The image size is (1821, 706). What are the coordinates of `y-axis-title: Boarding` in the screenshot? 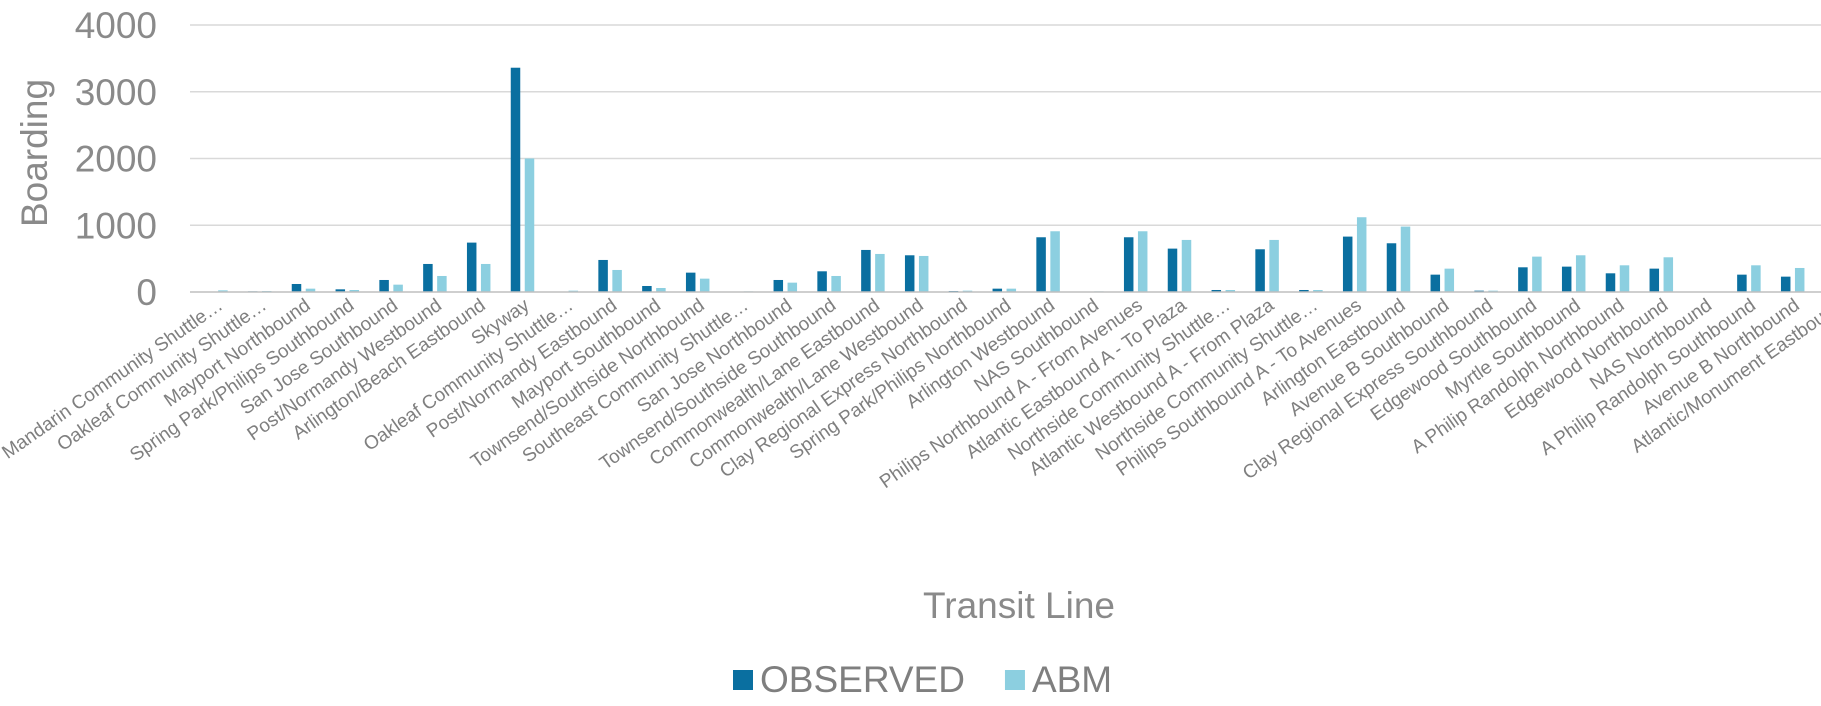 It's located at (34, 153).